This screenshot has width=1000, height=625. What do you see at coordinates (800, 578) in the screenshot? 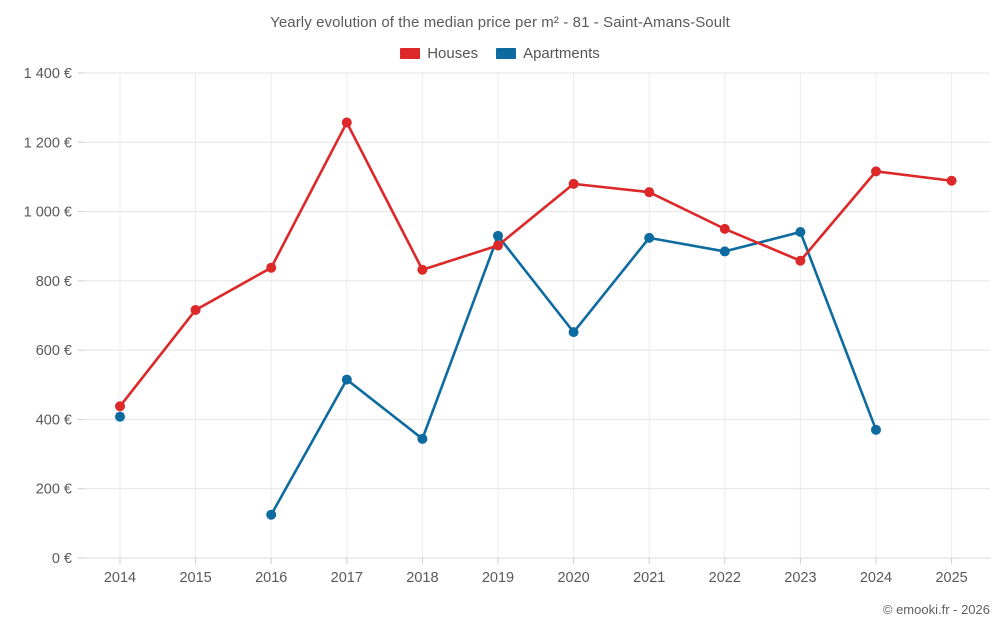
I see `x-axis-tick-label: 2023` at bounding box center [800, 578].